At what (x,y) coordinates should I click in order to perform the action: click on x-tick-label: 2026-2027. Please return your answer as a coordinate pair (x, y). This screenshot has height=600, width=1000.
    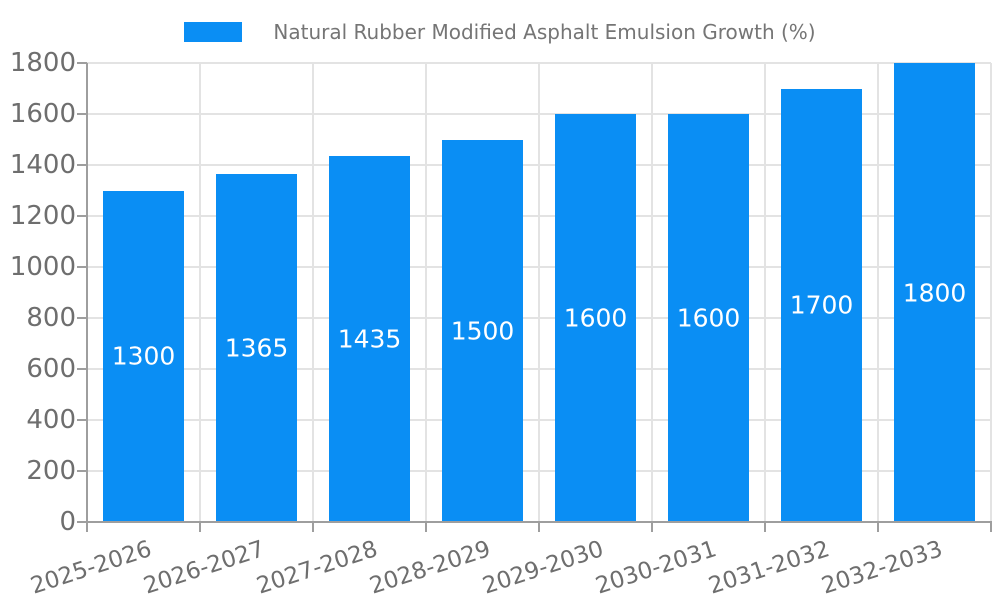
    Looking at the image, I should click on (204, 568).